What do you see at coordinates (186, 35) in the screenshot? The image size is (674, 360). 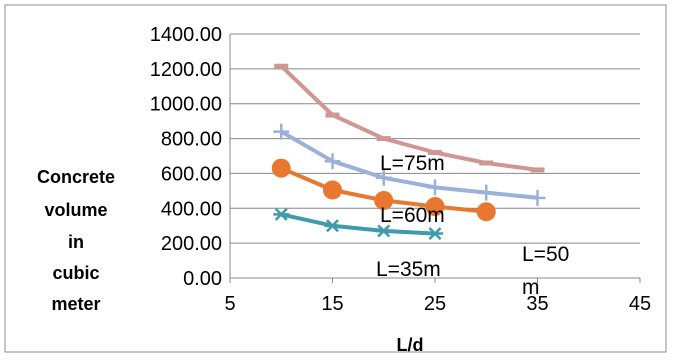 I see `y-tick-label: 1400.00` at bounding box center [186, 35].